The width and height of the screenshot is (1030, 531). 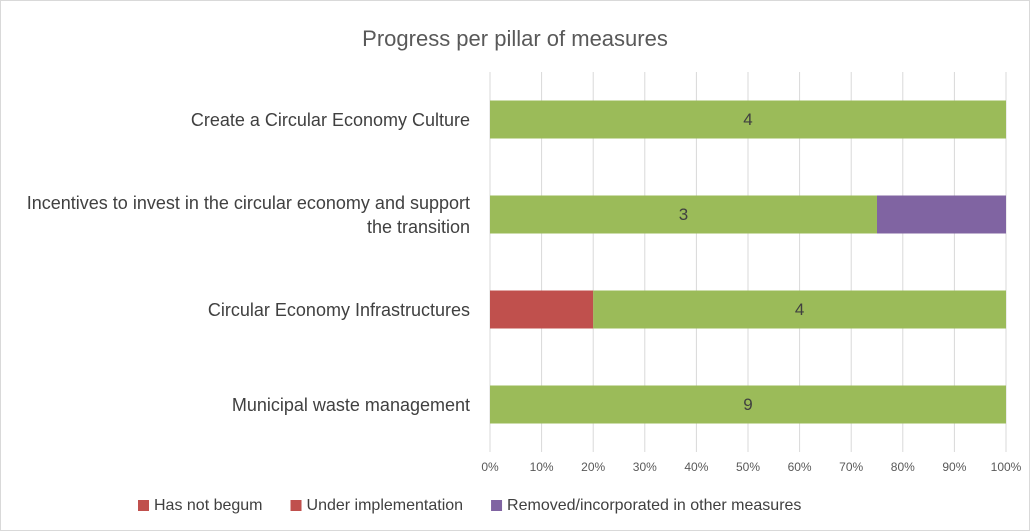 What do you see at coordinates (330, 119) in the screenshot?
I see `y-tick-label: Create a Circular Economy Culture` at bounding box center [330, 119].